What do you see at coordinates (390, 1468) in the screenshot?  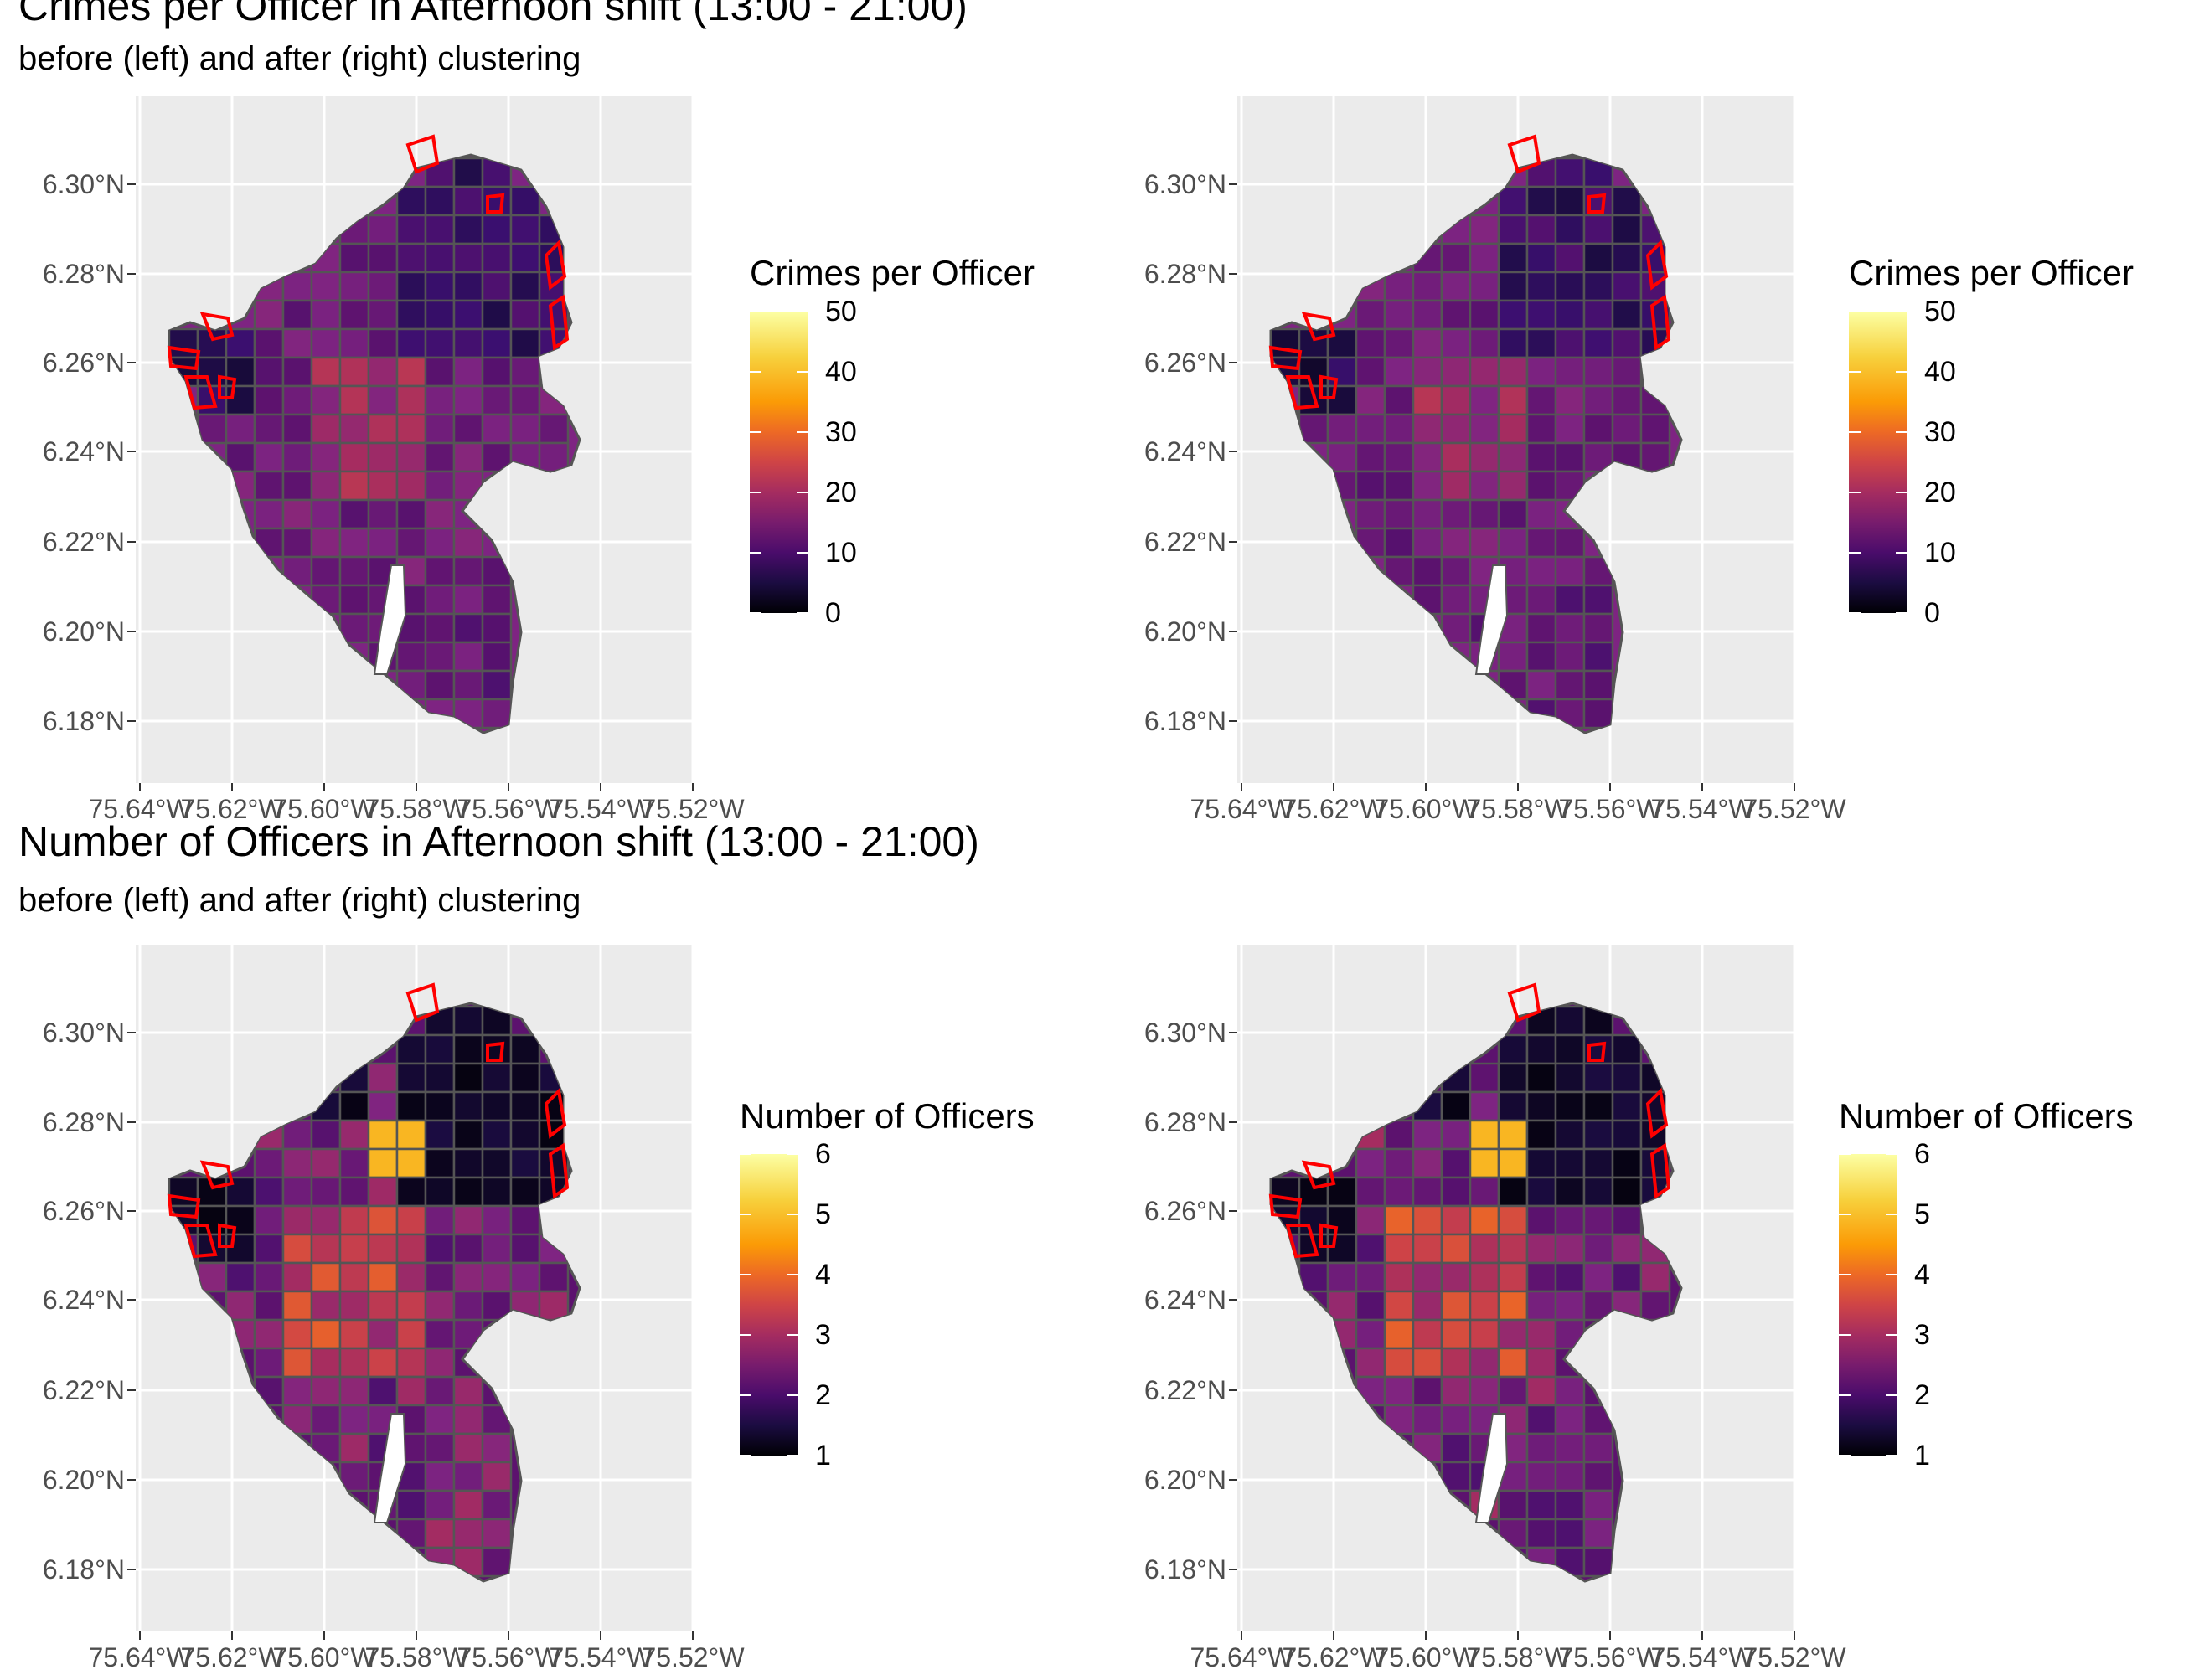 I see `excluded-area` at bounding box center [390, 1468].